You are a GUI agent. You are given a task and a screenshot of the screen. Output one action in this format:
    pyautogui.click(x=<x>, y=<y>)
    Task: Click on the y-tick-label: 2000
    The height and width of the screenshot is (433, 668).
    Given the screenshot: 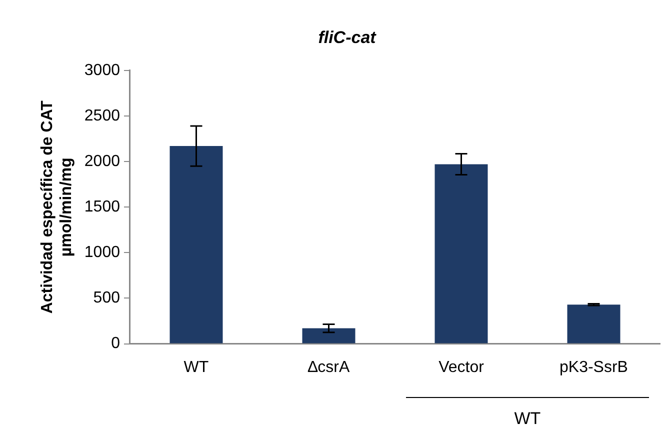 What is the action you would take?
    pyautogui.click(x=102, y=161)
    